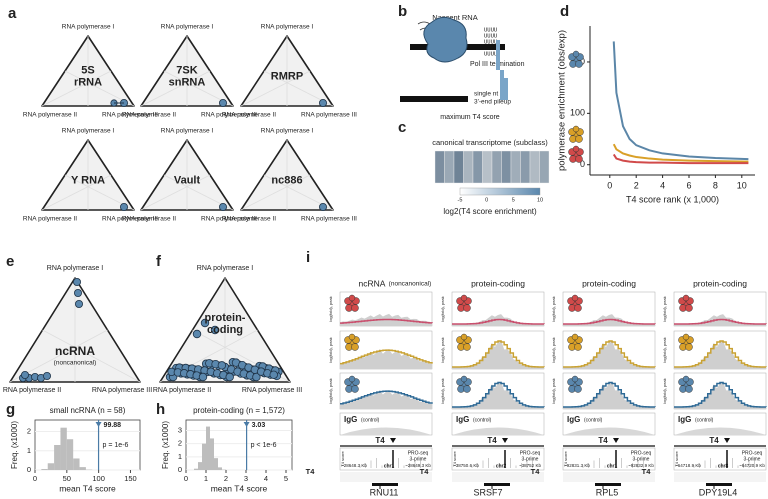 This screenshot has width=768, height=499. I want to click on x-tick-label: 3, so click(246, 478).